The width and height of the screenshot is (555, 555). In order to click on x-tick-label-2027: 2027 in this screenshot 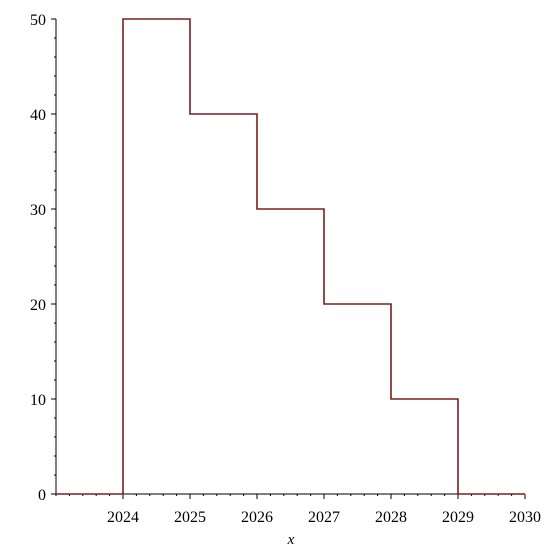, I will do `click(324, 517)`.